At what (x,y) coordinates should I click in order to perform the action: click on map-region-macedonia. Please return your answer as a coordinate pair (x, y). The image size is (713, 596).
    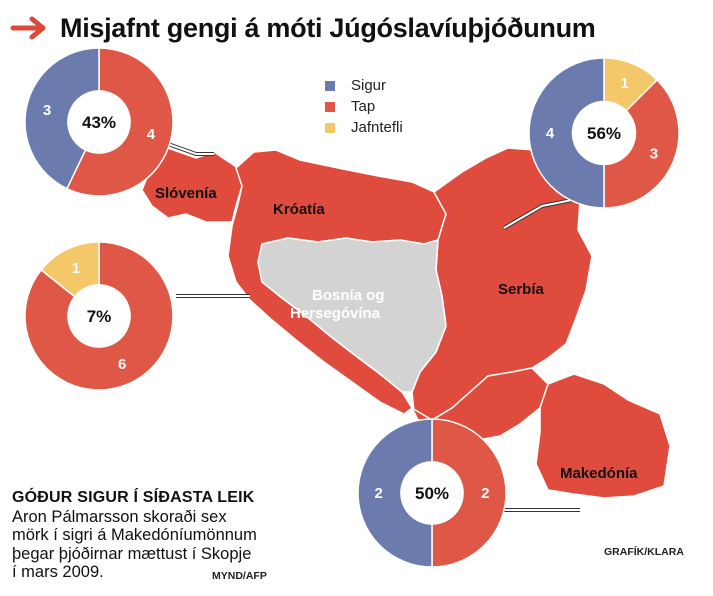
    Looking at the image, I should click on (603, 436).